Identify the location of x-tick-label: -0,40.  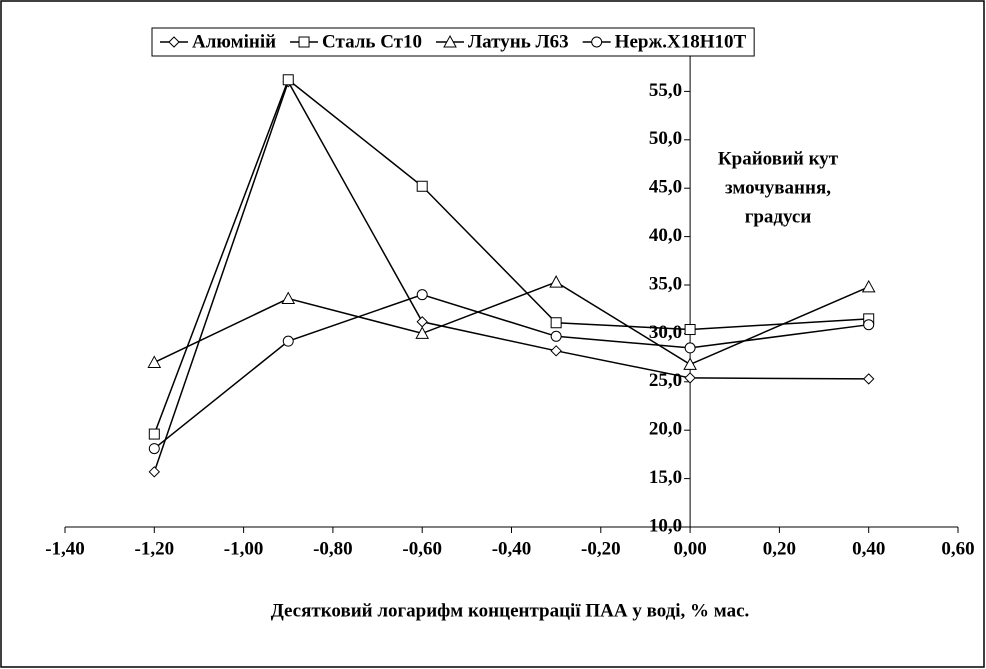
(512, 548).